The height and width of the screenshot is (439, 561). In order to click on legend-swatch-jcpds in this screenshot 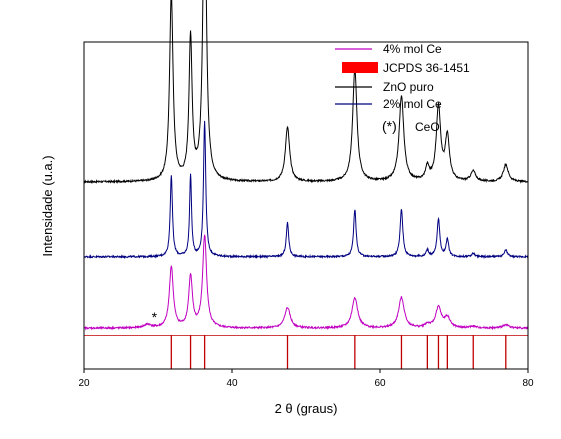, I will do `click(360, 67)`.